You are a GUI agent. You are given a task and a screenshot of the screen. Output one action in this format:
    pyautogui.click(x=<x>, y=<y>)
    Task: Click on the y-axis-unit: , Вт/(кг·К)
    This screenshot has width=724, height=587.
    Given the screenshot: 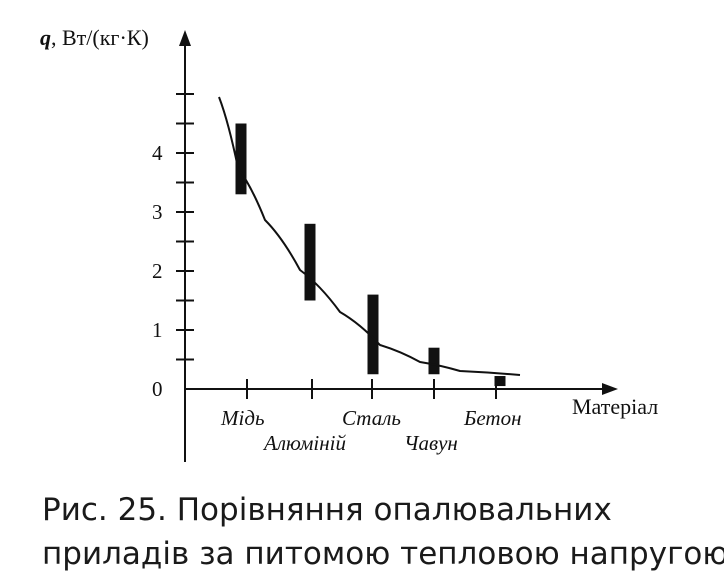 What is the action you would take?
    pyautogui.click(x=100, y=37)
    